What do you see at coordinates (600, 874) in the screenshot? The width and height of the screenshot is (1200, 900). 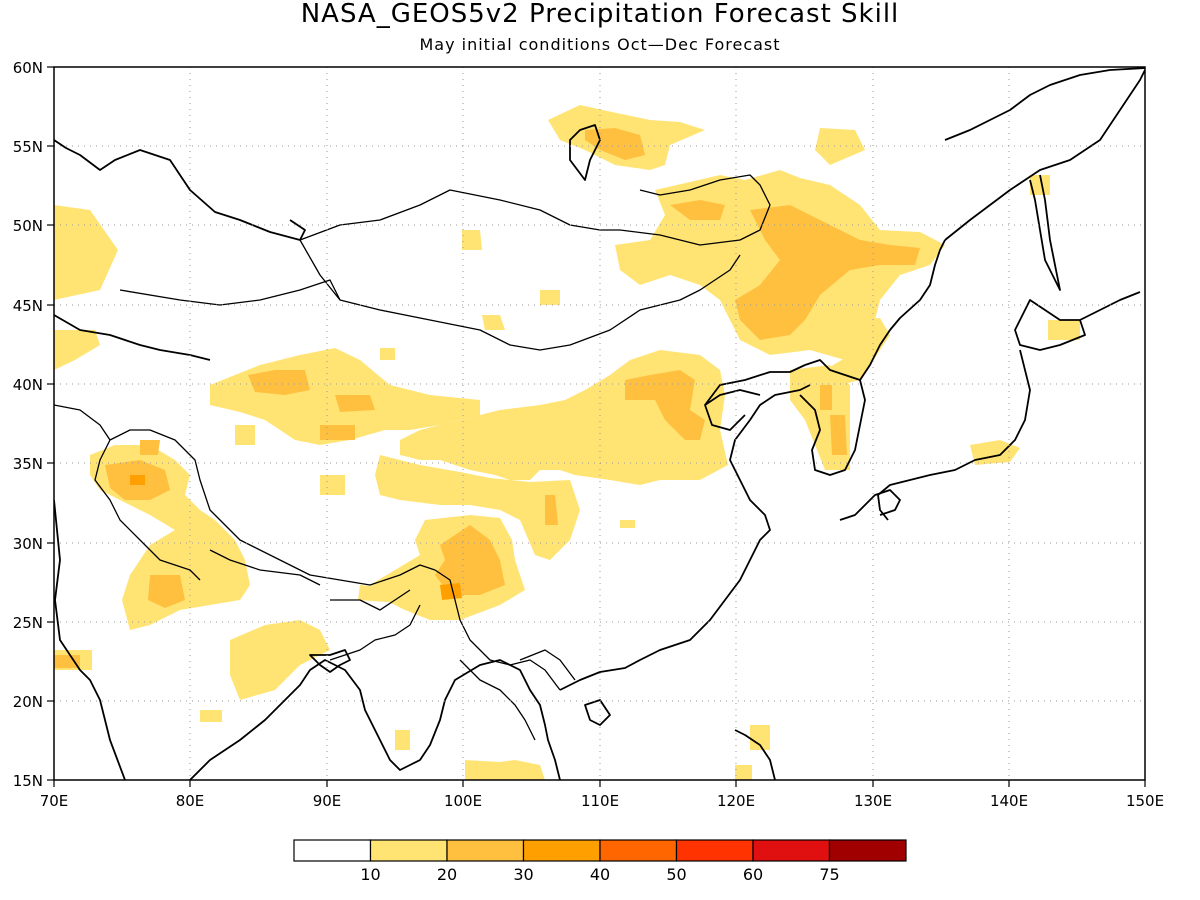 I see `colorbar-tick-label: 40` at bounding box center [600, 874].